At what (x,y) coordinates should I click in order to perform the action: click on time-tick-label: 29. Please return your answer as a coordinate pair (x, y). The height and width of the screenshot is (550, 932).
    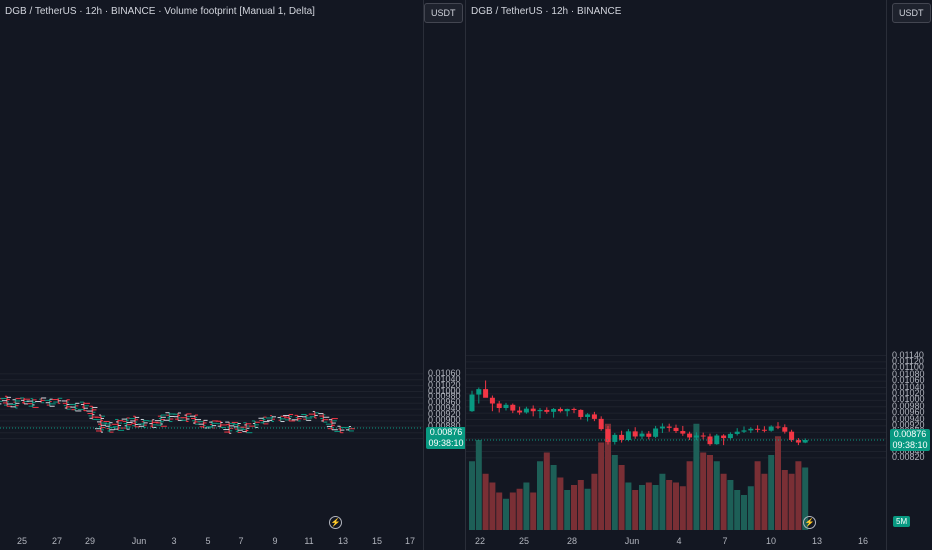
    Looking at the image, I should click on (90, 541).